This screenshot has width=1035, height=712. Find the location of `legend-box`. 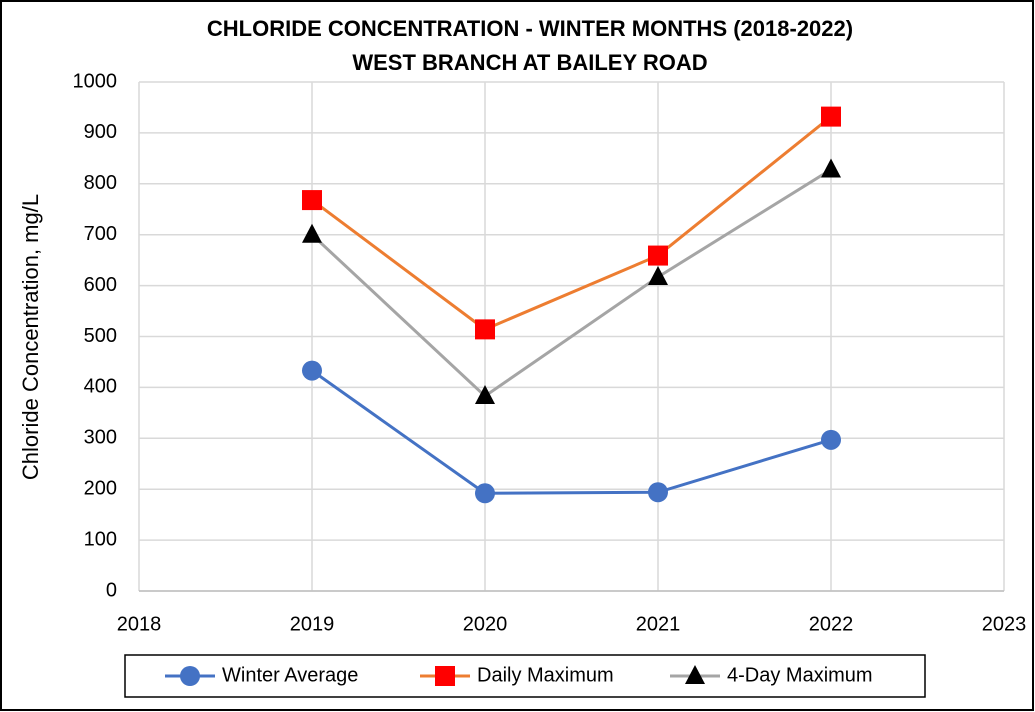

legend-box is located at coordinates (525, 676).